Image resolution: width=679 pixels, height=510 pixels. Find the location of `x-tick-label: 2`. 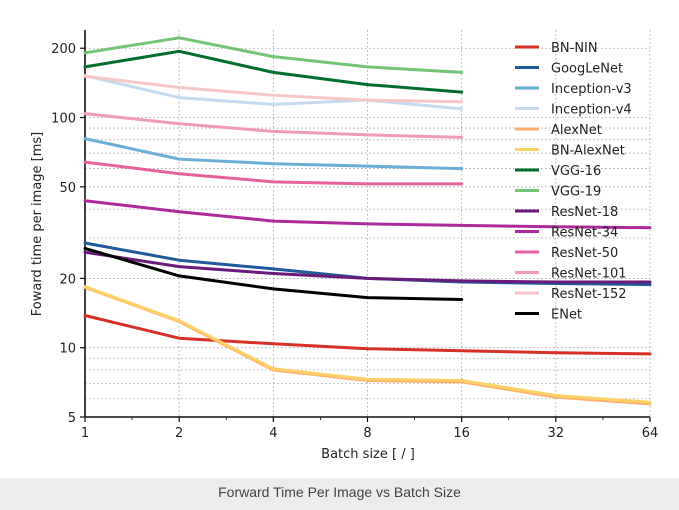

x-tick-label: 2 is located at coordinates (179, 433).